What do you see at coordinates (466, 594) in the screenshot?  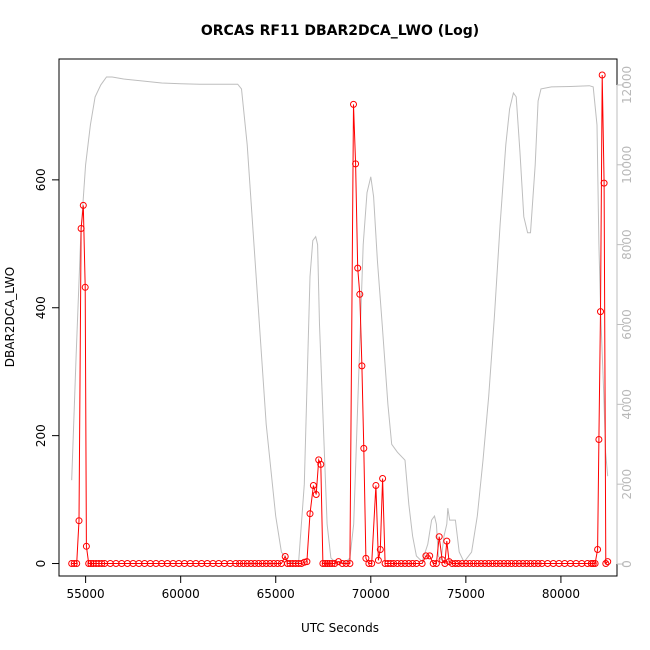 I see `x-tick-label: 75000` at bounding box center [466, 594].